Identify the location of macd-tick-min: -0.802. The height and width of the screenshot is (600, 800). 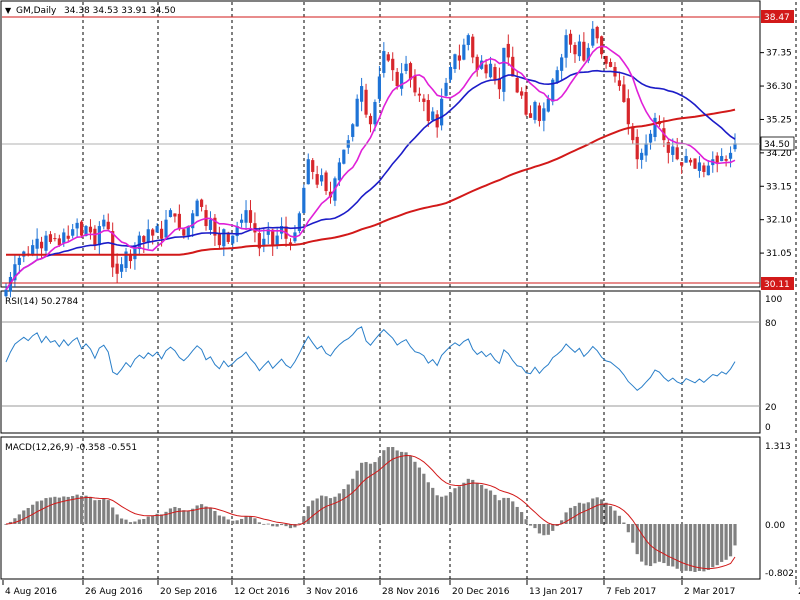
(779, 574).